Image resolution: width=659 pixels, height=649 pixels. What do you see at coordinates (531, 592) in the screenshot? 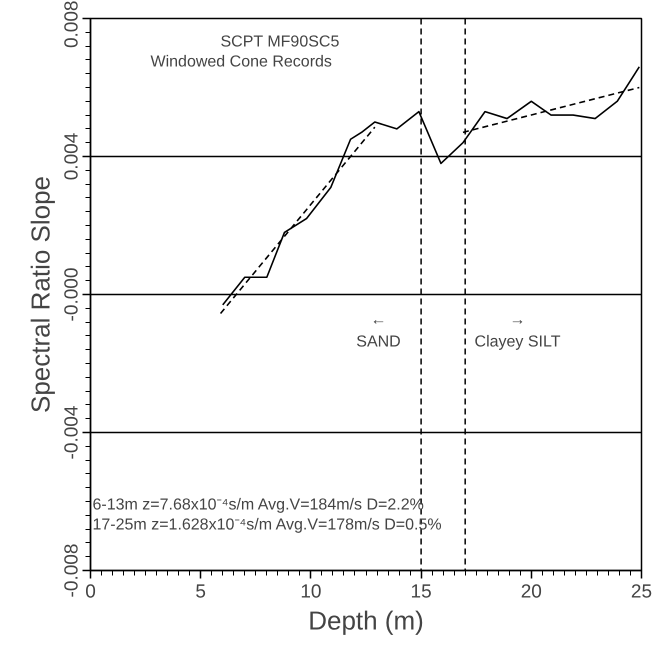
I see `x-tick-label: 20` at bounding box center [531, 592].